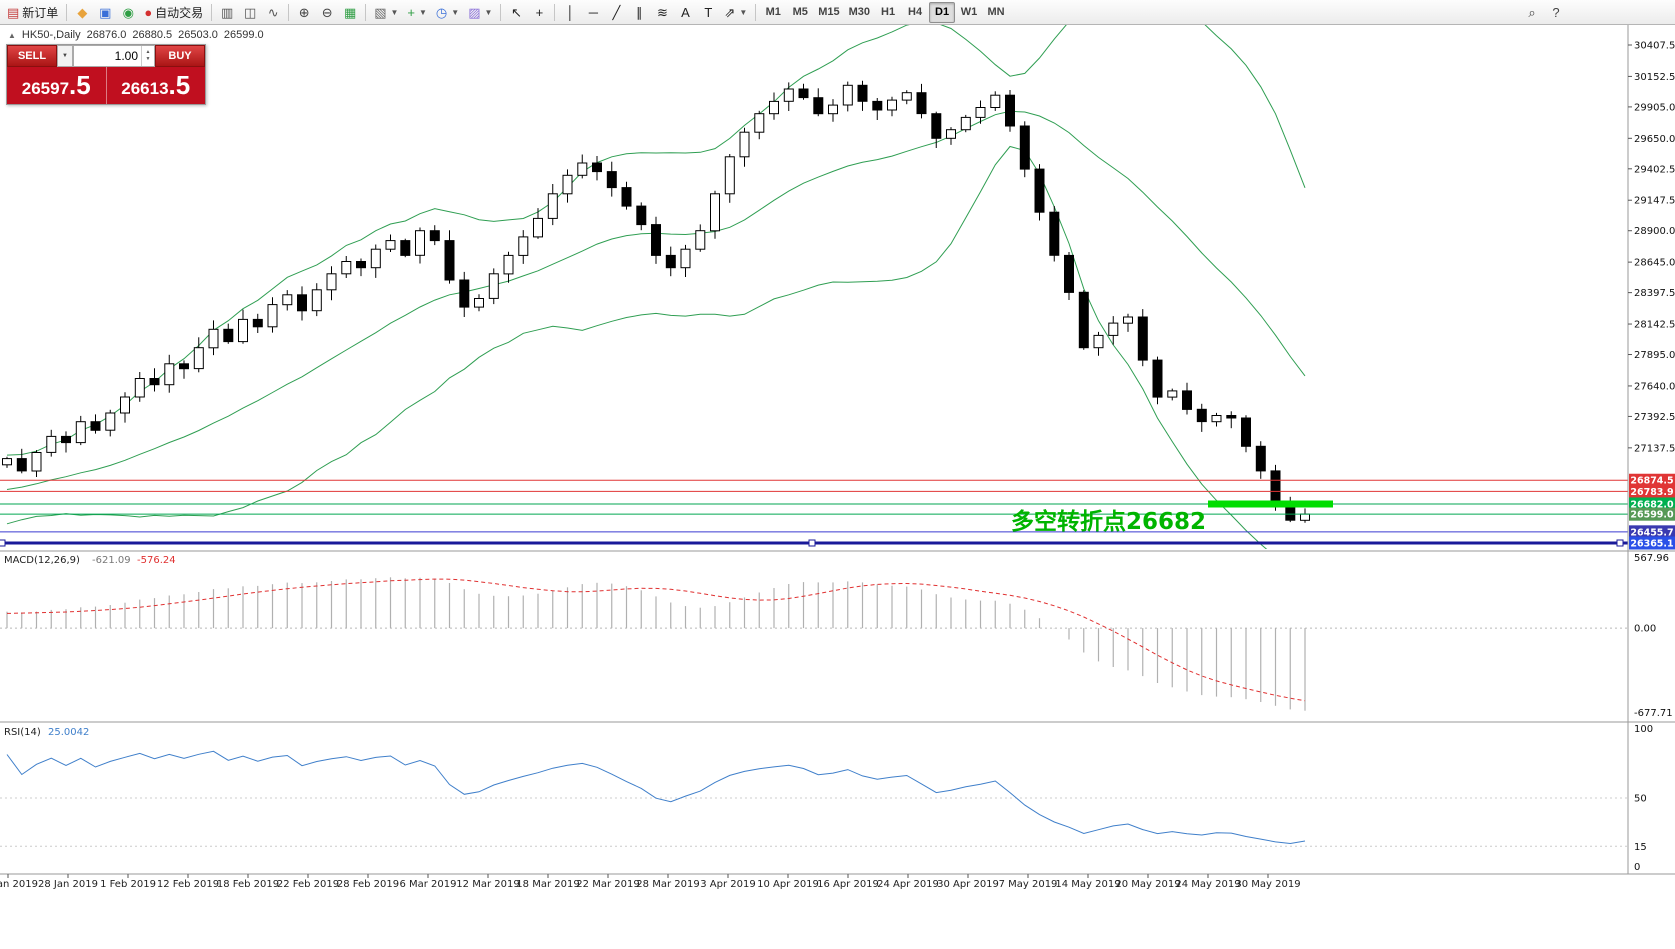  Describe the element at coordinates (179, 85) in the screenshot. I see `buy-price-frac: .5` at that location.